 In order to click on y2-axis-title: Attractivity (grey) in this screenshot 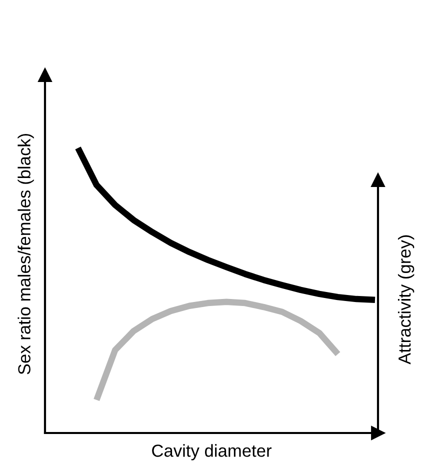, I will do `click(406, 299)`.